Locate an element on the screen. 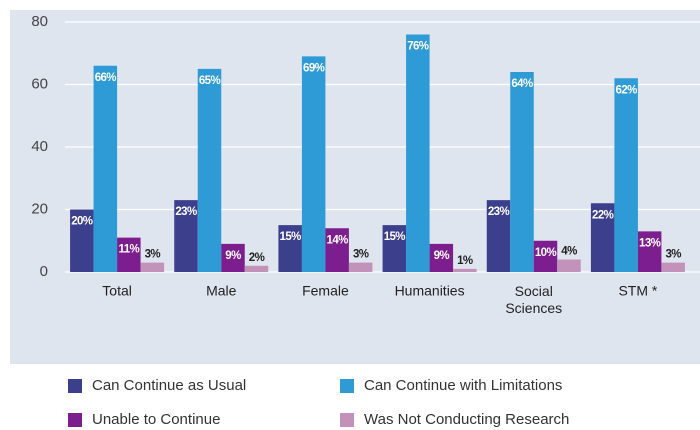 This screenshot has width=700, height=430. x-tick-label: STM * is located at coordinates (637, 291).